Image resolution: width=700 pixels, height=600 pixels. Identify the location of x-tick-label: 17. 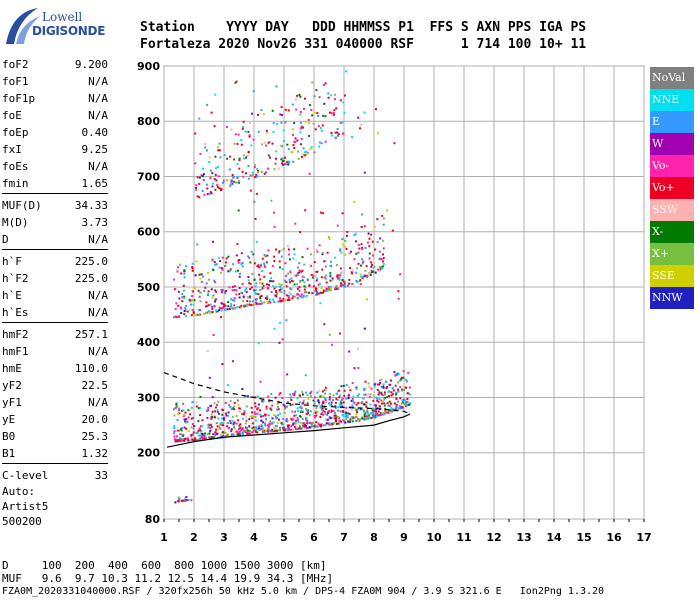
(643, 537).